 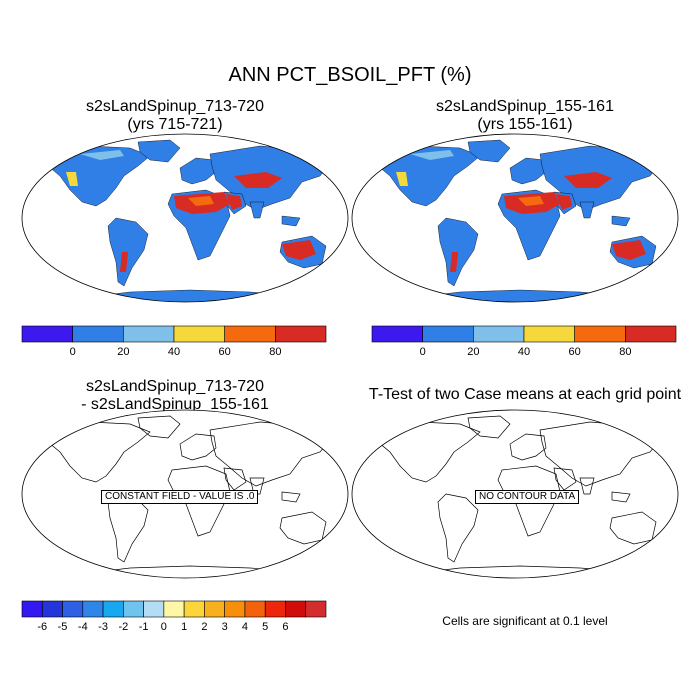 I want to click on significance-note: Cells are significant at 0.1 level, so click(x=525, y=621).